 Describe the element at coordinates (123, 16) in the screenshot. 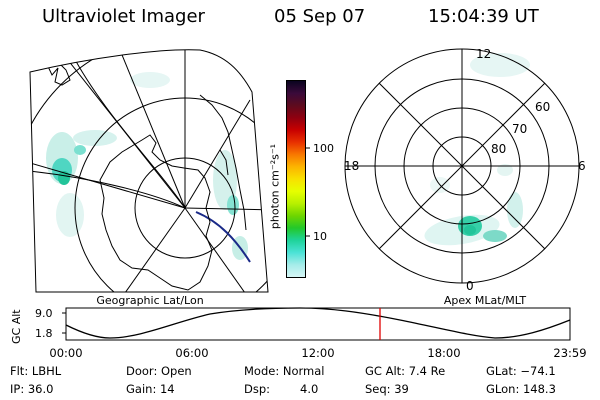

I see `instrument-title: Ultraviolet Imager` at that location.